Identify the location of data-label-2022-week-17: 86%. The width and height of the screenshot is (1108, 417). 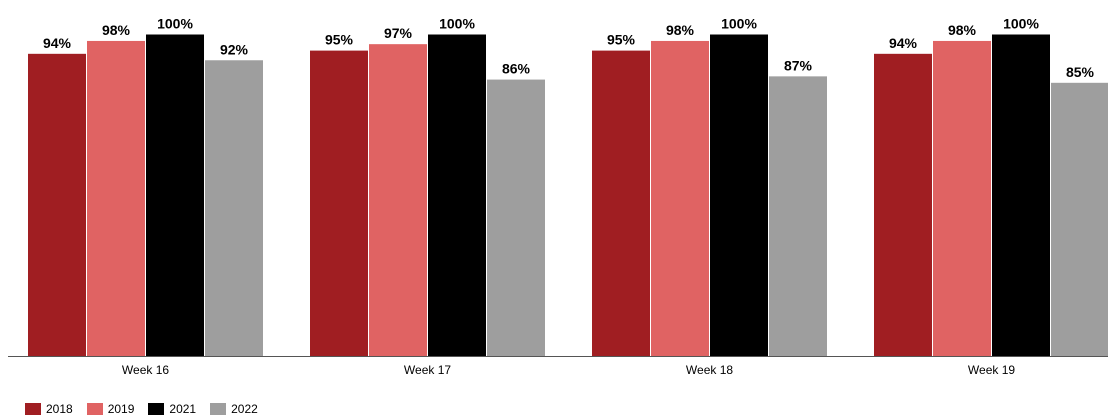
(516, 69).